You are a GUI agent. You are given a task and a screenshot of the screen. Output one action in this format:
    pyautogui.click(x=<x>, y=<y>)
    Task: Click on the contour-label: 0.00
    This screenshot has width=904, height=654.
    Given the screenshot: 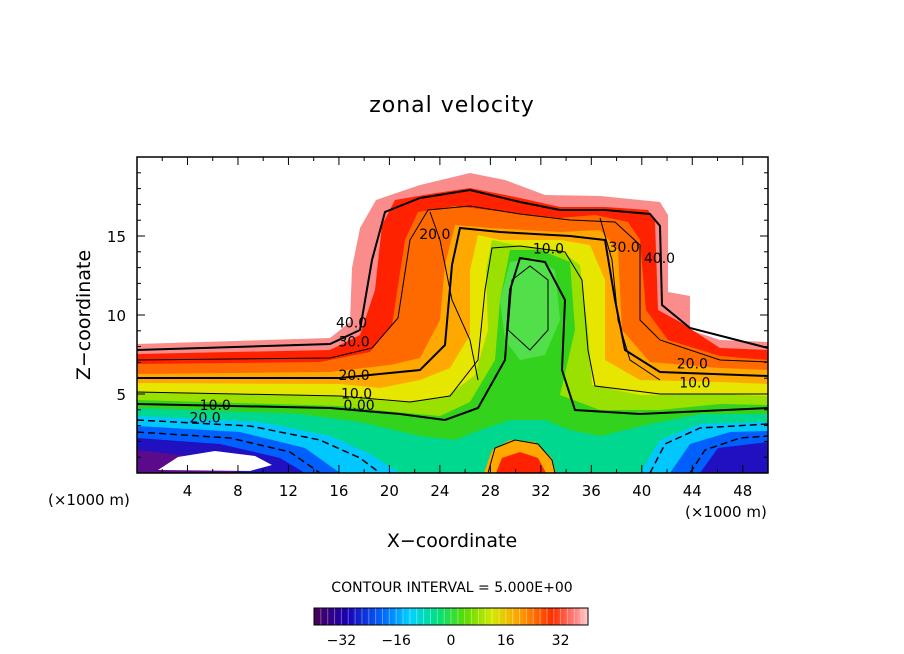 What is the action you would take?
    pyautogui.click(x=359, y=406)
    